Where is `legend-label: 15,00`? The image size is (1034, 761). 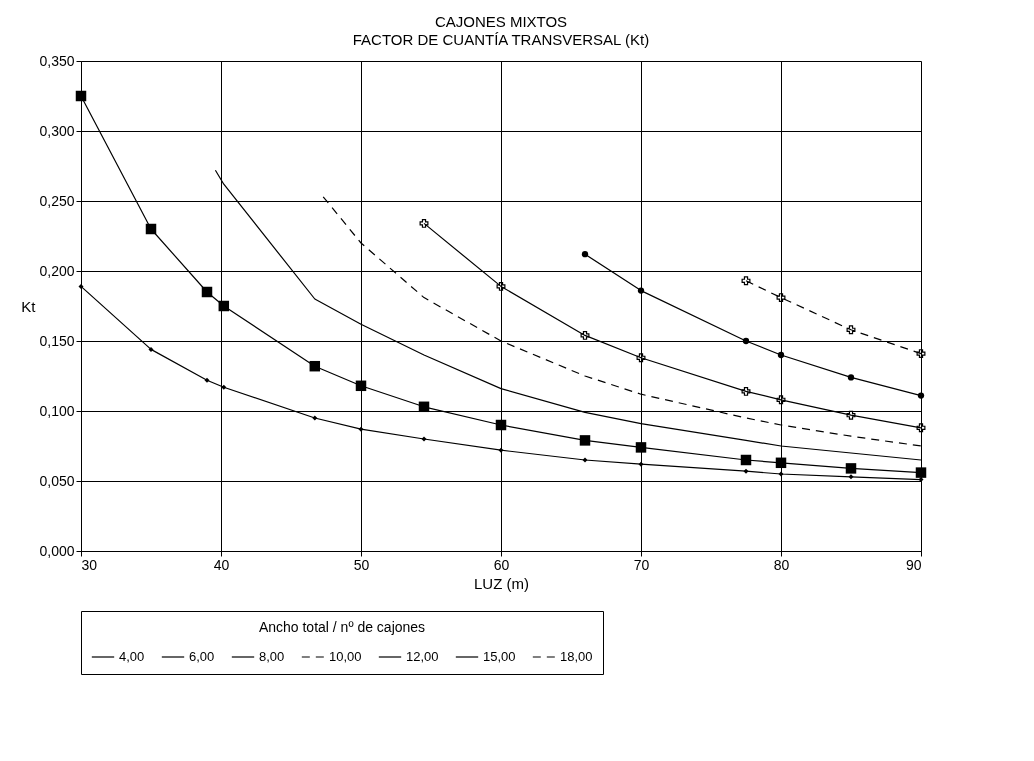
legend-label: 15,00 is located at coordinates (499, 656).